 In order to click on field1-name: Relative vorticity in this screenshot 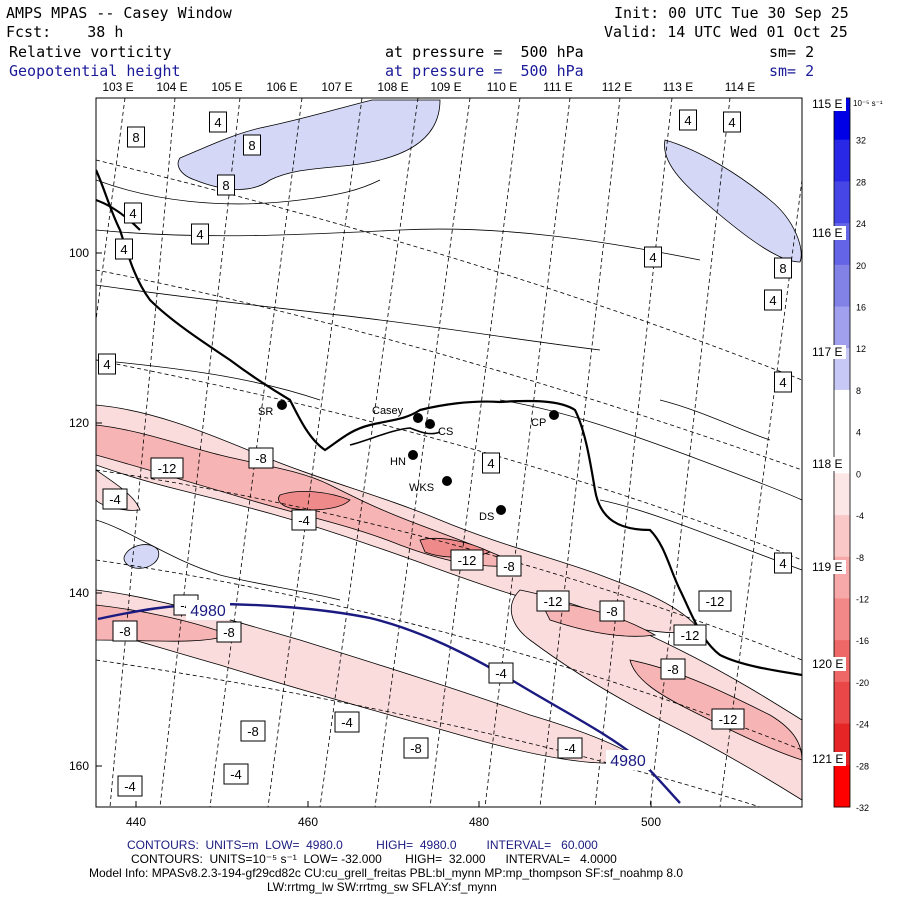, I will do `click(90, 52)`.